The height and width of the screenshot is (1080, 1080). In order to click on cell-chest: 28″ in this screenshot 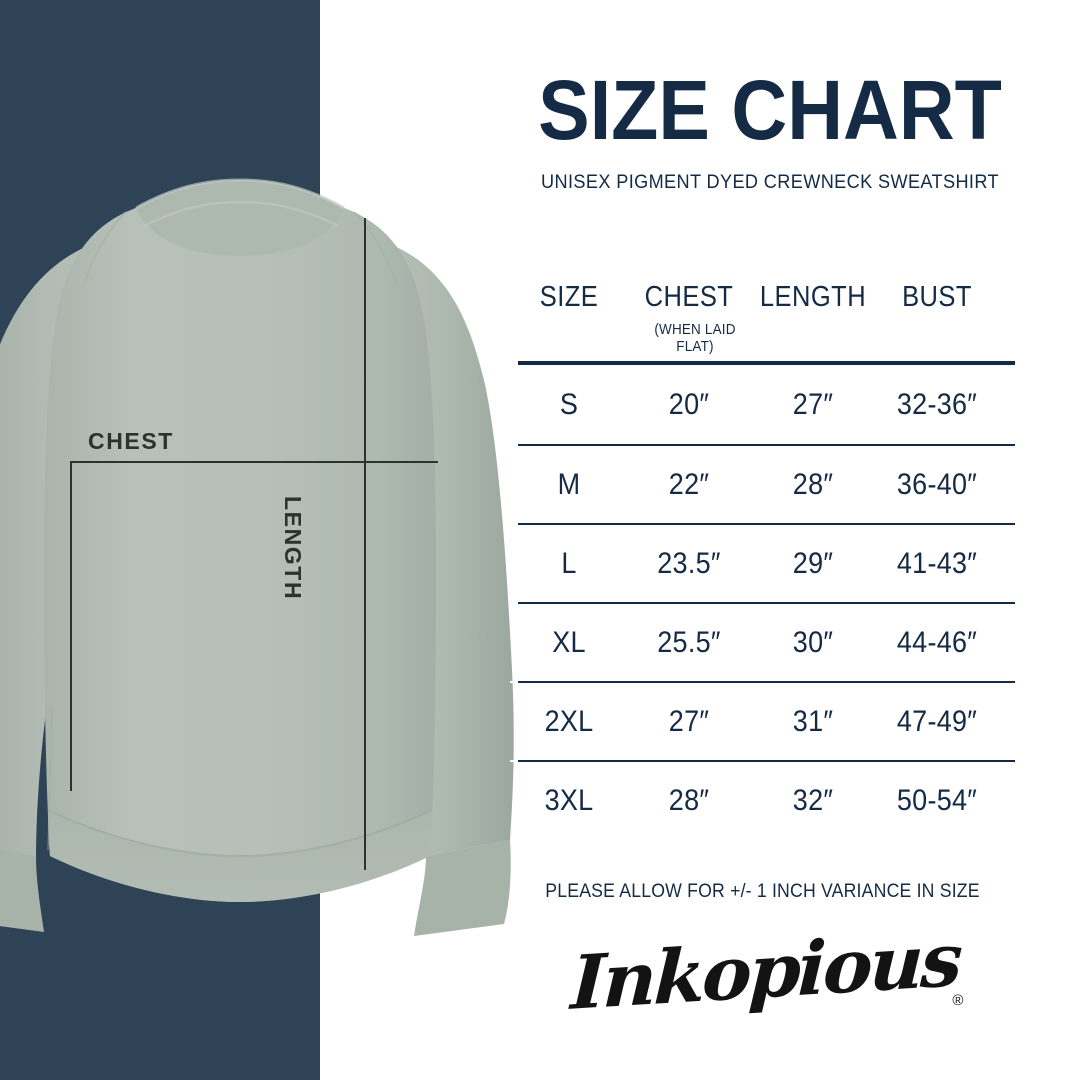, I will do `click(689, 800)`.